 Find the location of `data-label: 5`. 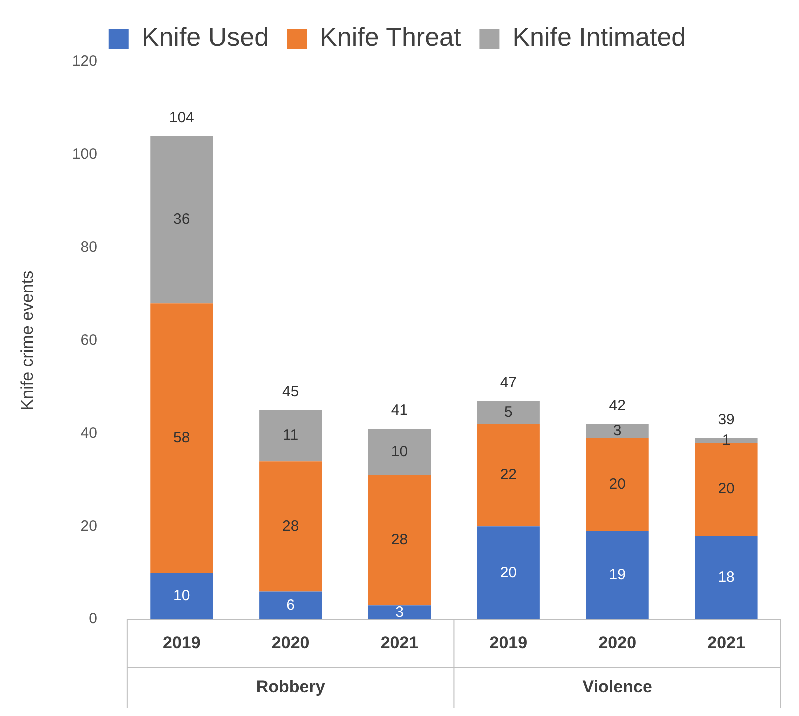

data-label: 5 is located at coordinates (508, 412).